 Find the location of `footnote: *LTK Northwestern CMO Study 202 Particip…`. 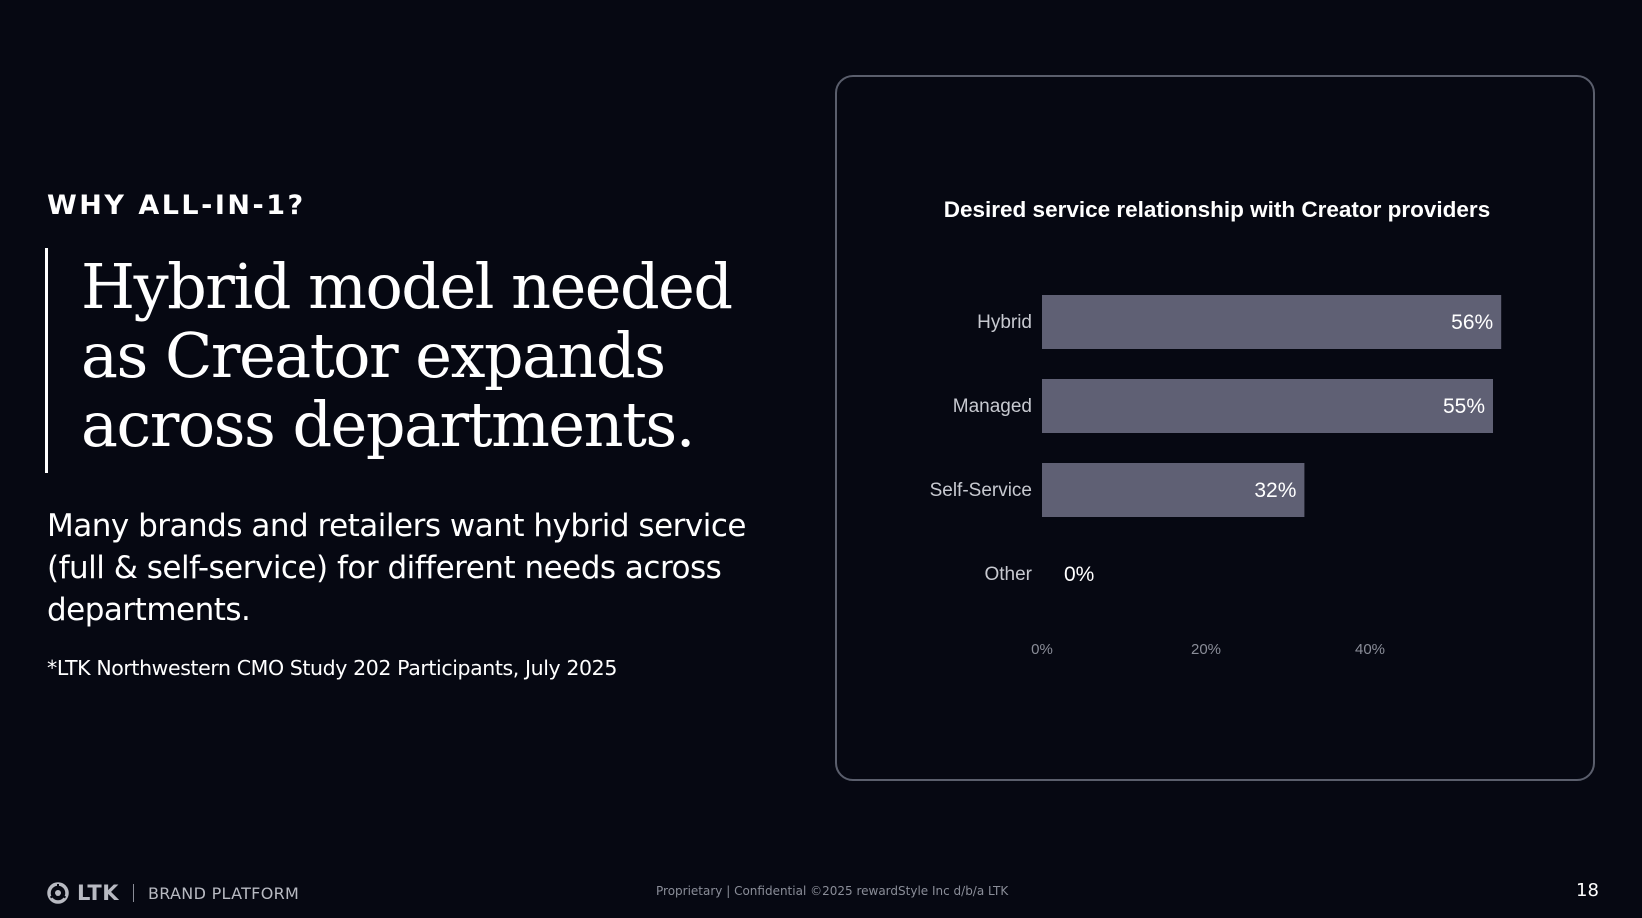

footnote: *LTK Northwestern CMO Study 202 Particip… is located at coordinates (332, 668).